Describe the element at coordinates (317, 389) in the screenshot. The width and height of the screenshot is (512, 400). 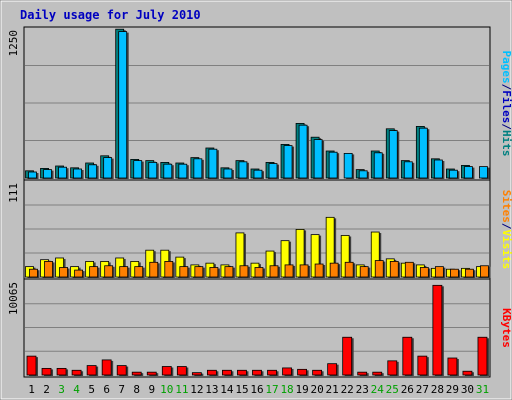
I see `x-tick-label-day-20: 20` at that location.